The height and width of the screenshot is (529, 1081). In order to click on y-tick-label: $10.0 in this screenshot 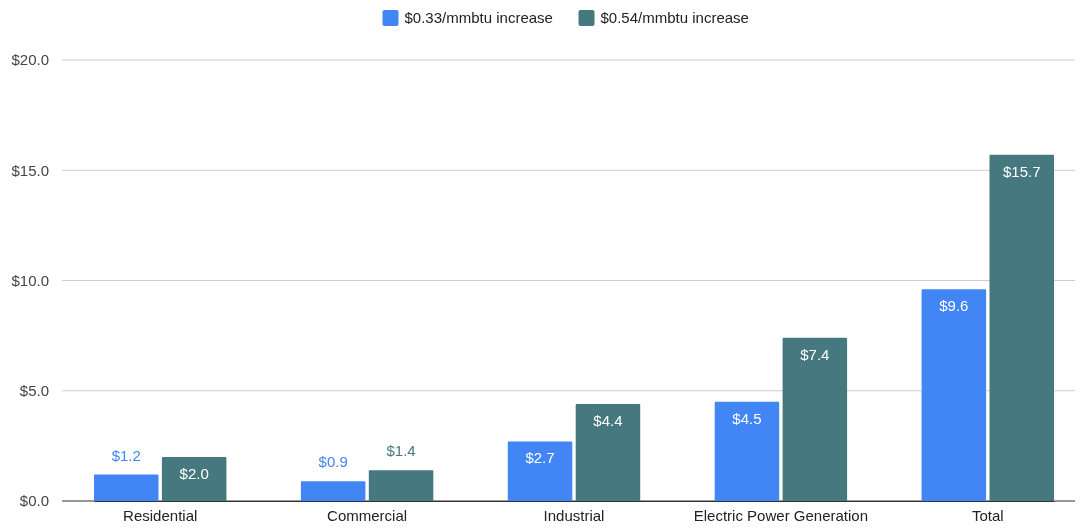, I will do `click(30, 280)`.